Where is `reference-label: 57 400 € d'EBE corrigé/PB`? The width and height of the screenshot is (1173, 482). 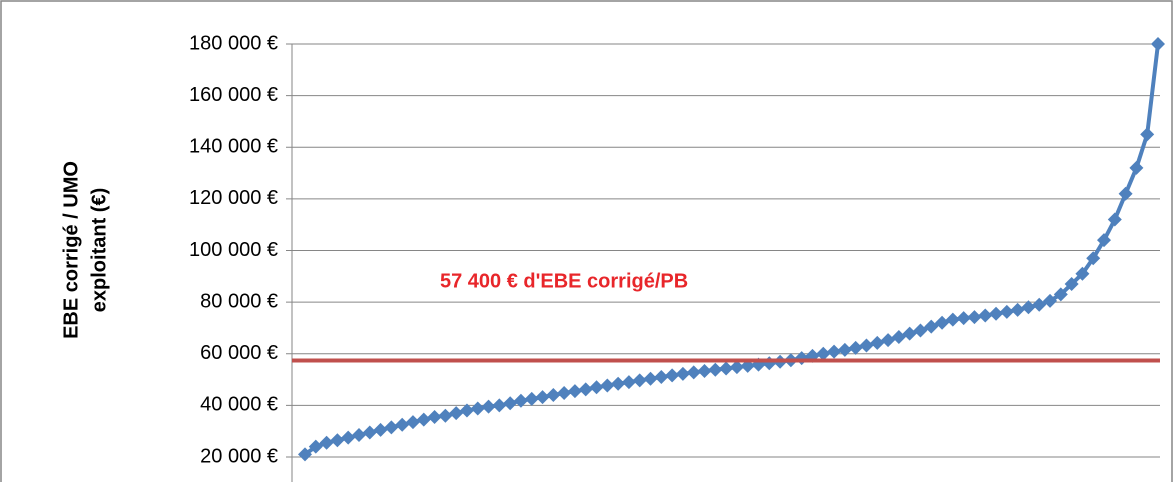 reference-label: 57 400 € d'EBE corrigé/PB is located at coordinates (564, 281).